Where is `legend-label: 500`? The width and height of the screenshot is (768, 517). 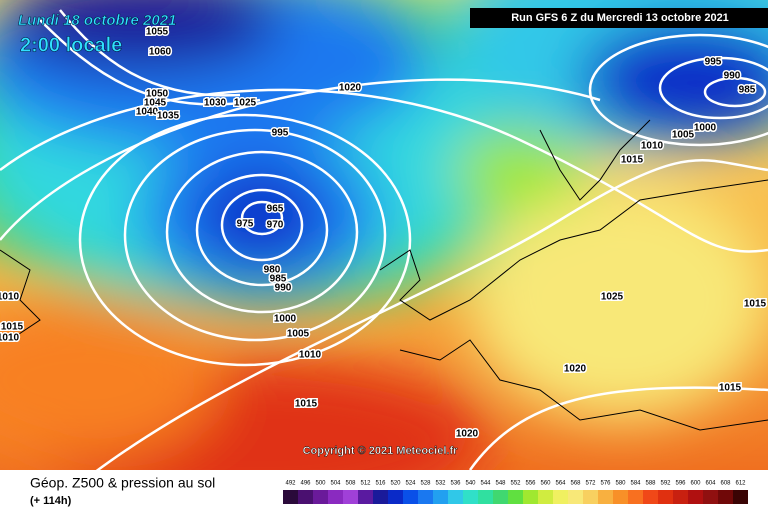 legend-label: 500 is located at coordinates (320, 484).